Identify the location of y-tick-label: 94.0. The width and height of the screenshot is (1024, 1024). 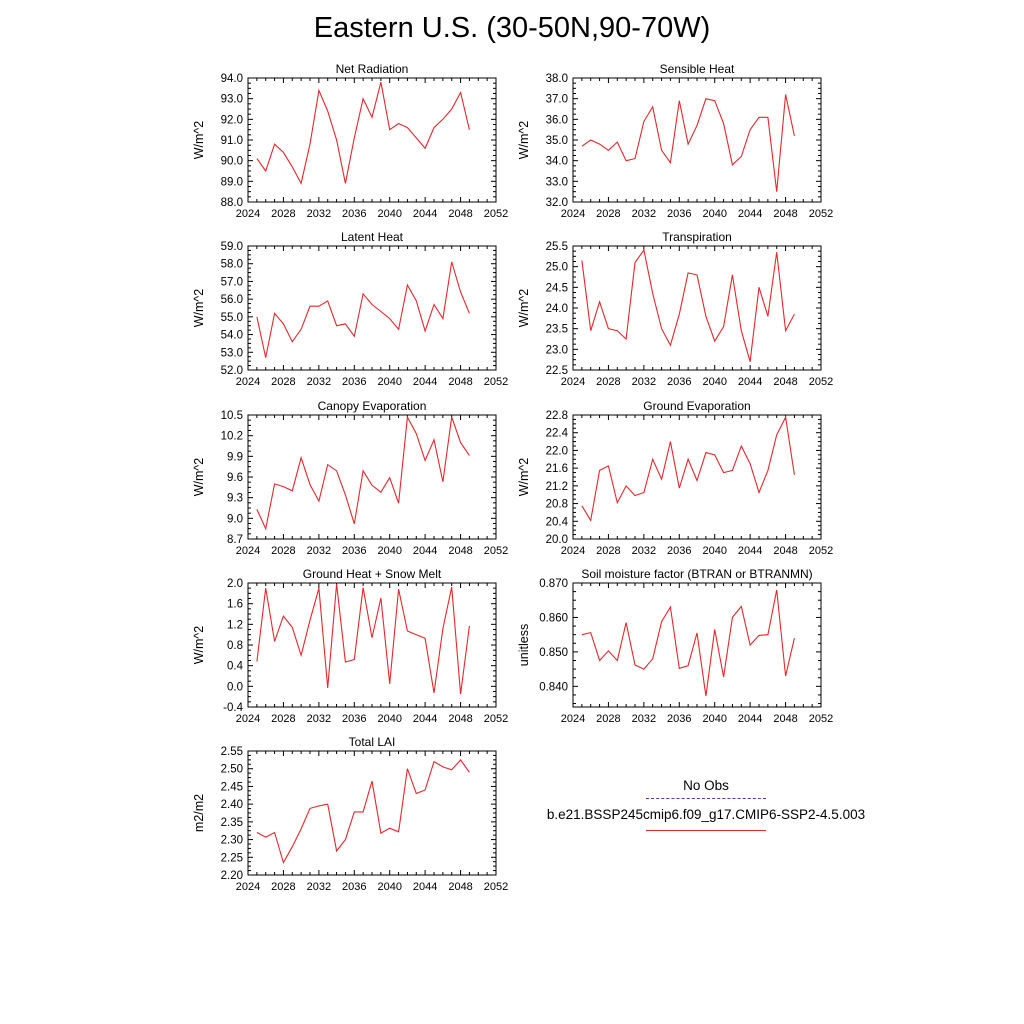
(232, 79).